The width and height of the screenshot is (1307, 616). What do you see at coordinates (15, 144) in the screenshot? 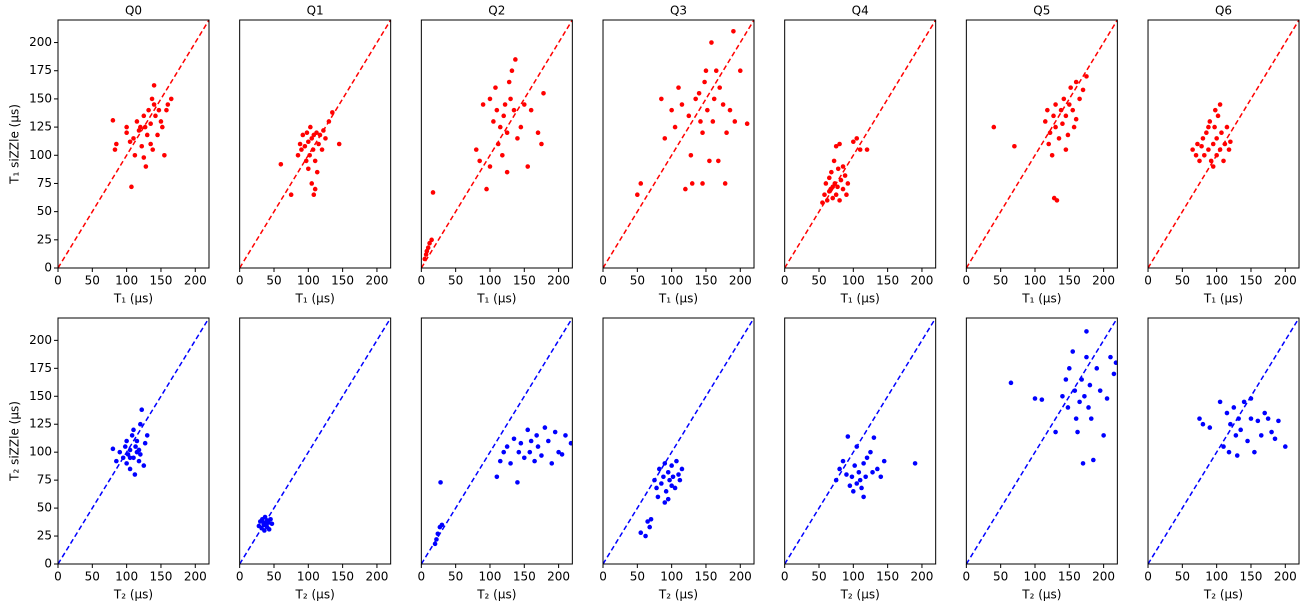
I see `y-axis-label: T₁ siZZle (μs)` at bounding box center [15, 144].